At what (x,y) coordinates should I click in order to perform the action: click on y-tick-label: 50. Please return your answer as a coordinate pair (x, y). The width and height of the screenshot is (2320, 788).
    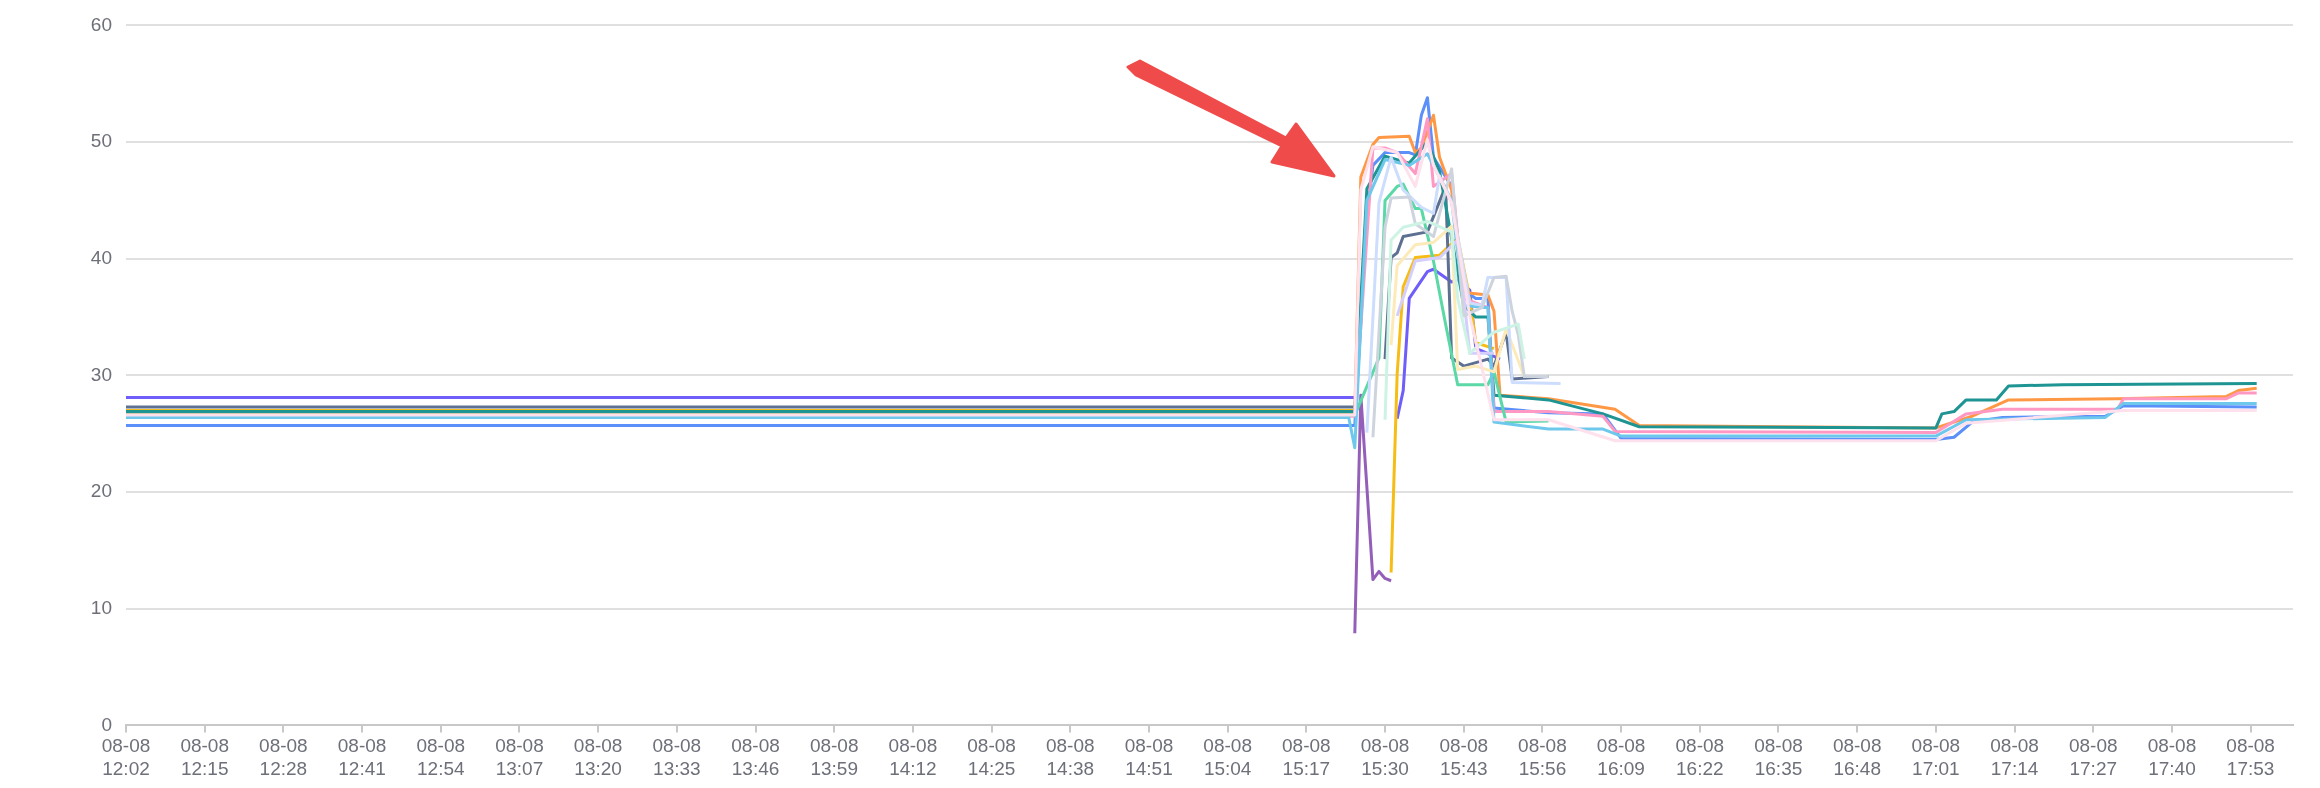
    Looking at the image, I should click on (101, 141).